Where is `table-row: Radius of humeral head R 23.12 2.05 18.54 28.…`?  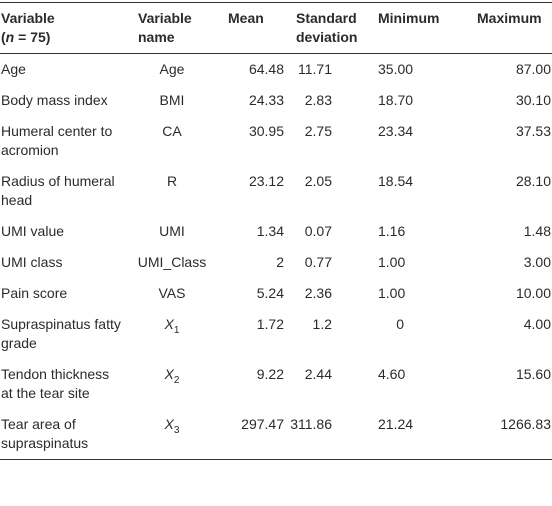 table-row: Radius of humeral head R 23.12 2.05 18.54 28.… is located at coordinates (276, 191).